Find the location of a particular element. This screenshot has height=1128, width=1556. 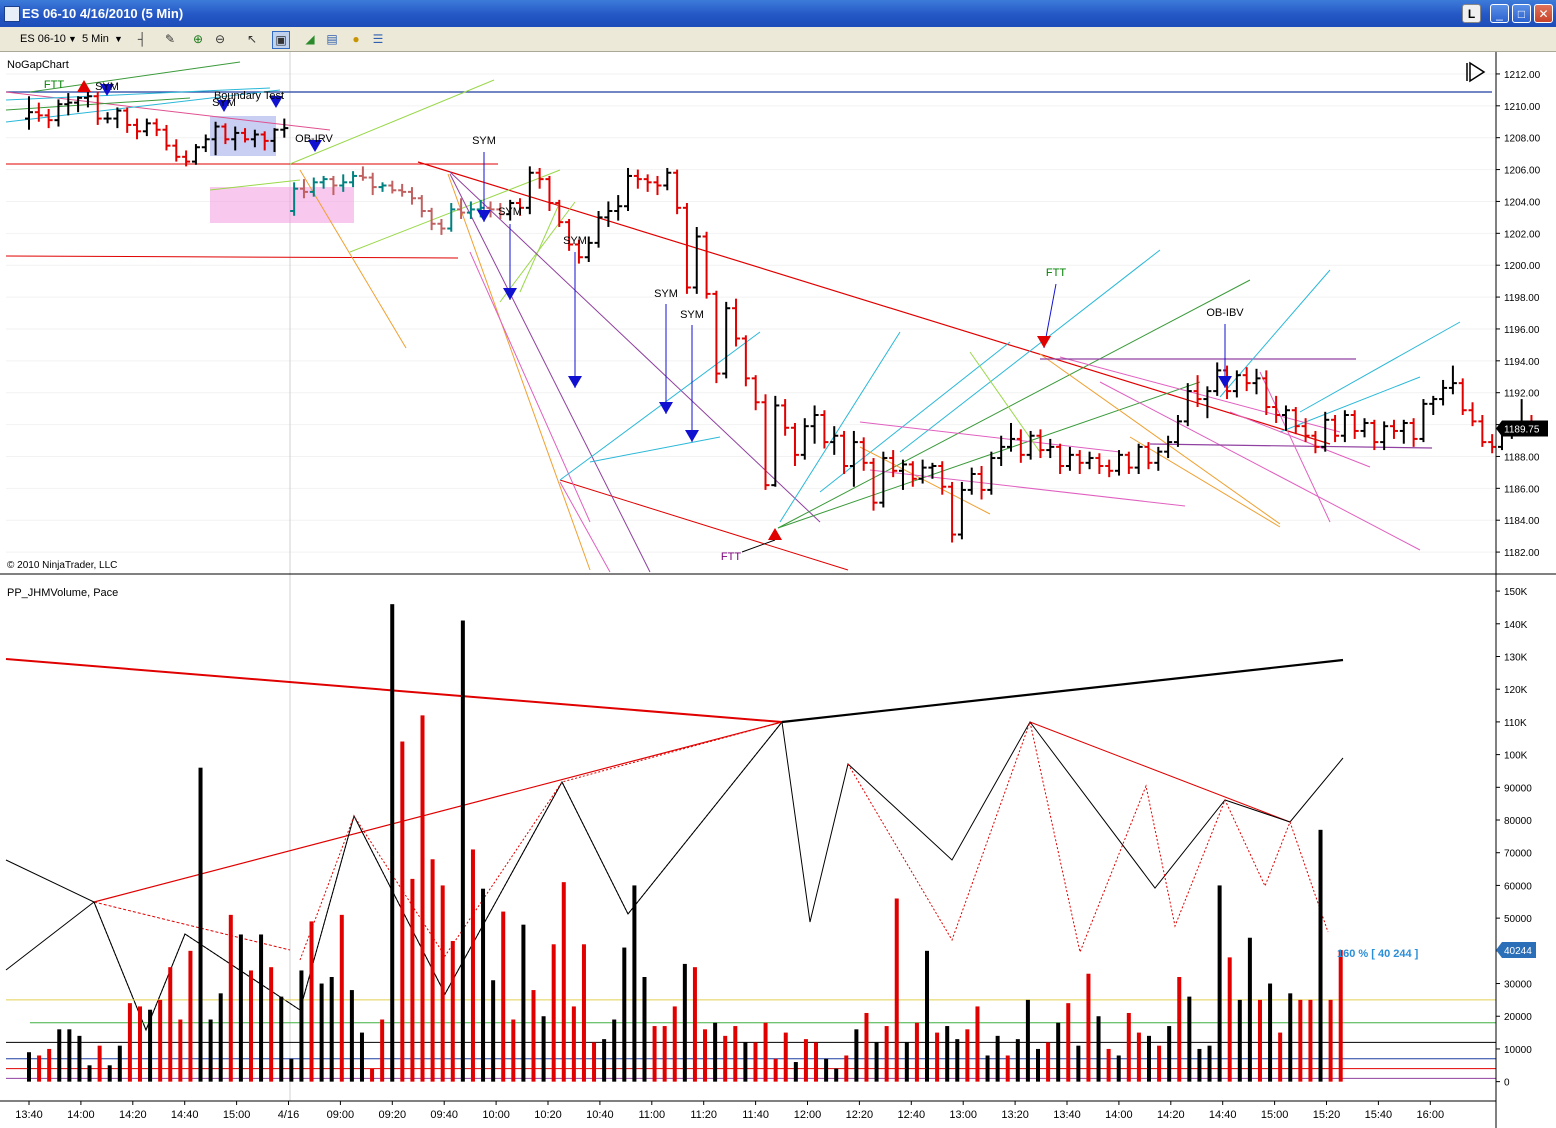

maximize-button: □ is located at coordinates (1521, 13).